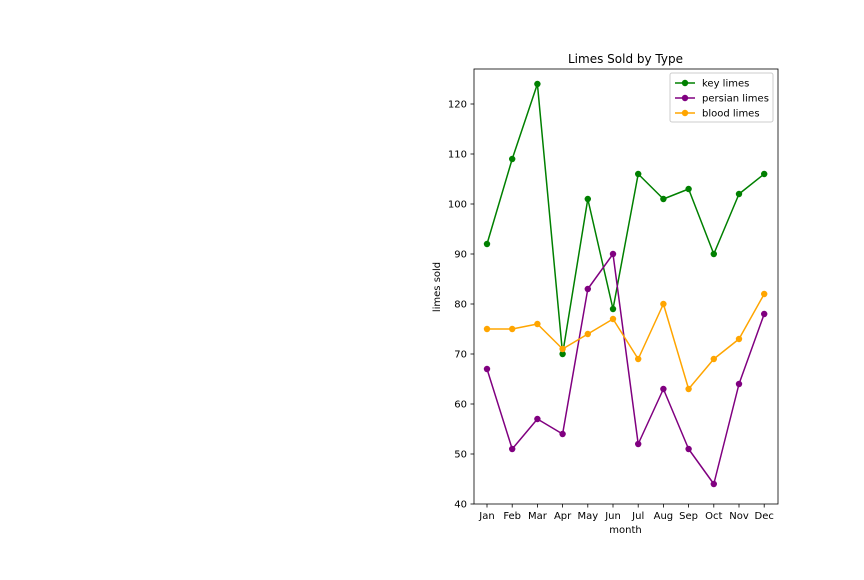  What do you see at coordinates (460, 455) in the screenshot?
I see `y-tick-label: 50` at bounding box center [460, 455].